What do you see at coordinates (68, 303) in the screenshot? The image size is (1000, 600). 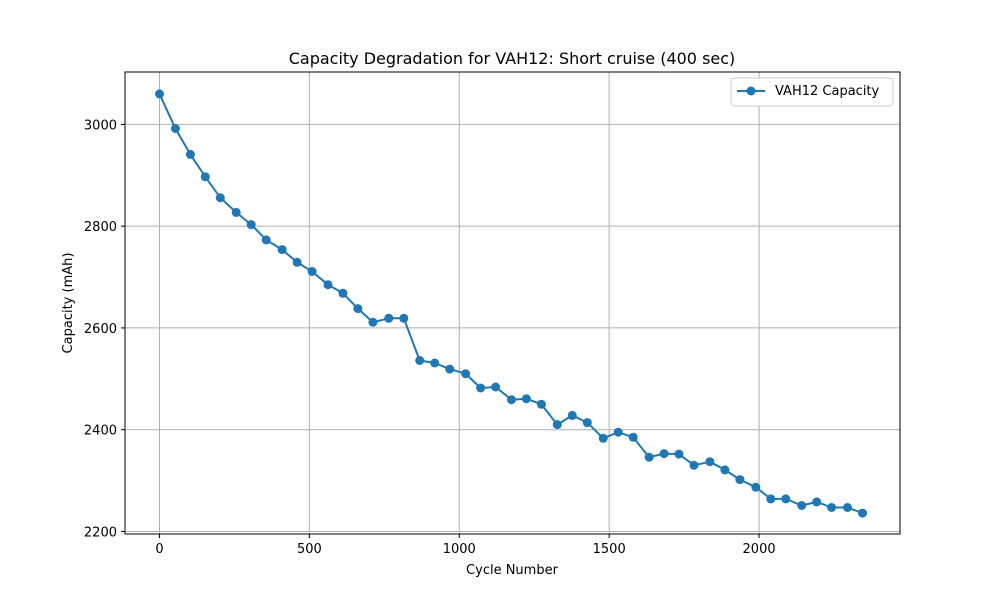 I see `y-axis-label: Capacity (mAh)` at bounding box center [68, 303].